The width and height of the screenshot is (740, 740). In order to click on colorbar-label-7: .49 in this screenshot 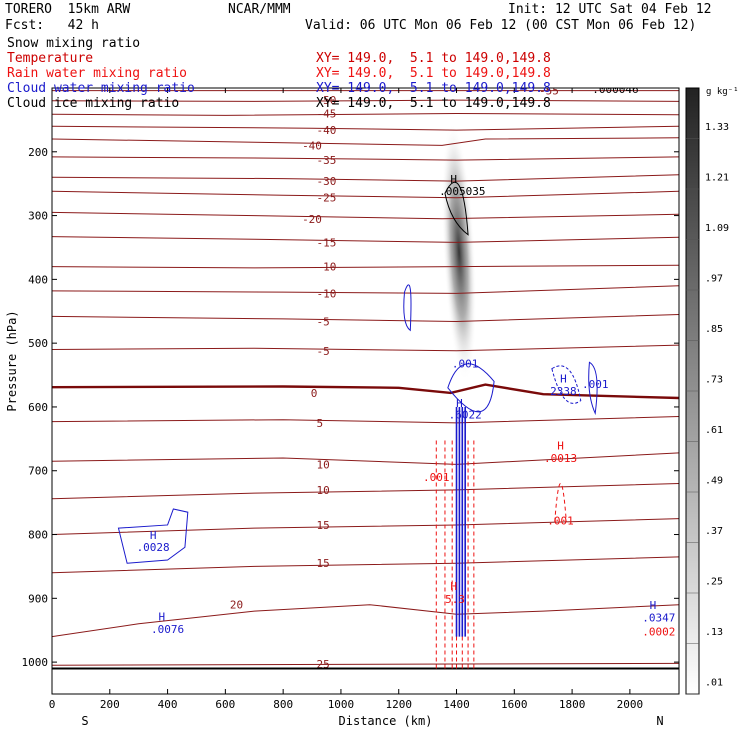, I will do `click(714, 480)`.